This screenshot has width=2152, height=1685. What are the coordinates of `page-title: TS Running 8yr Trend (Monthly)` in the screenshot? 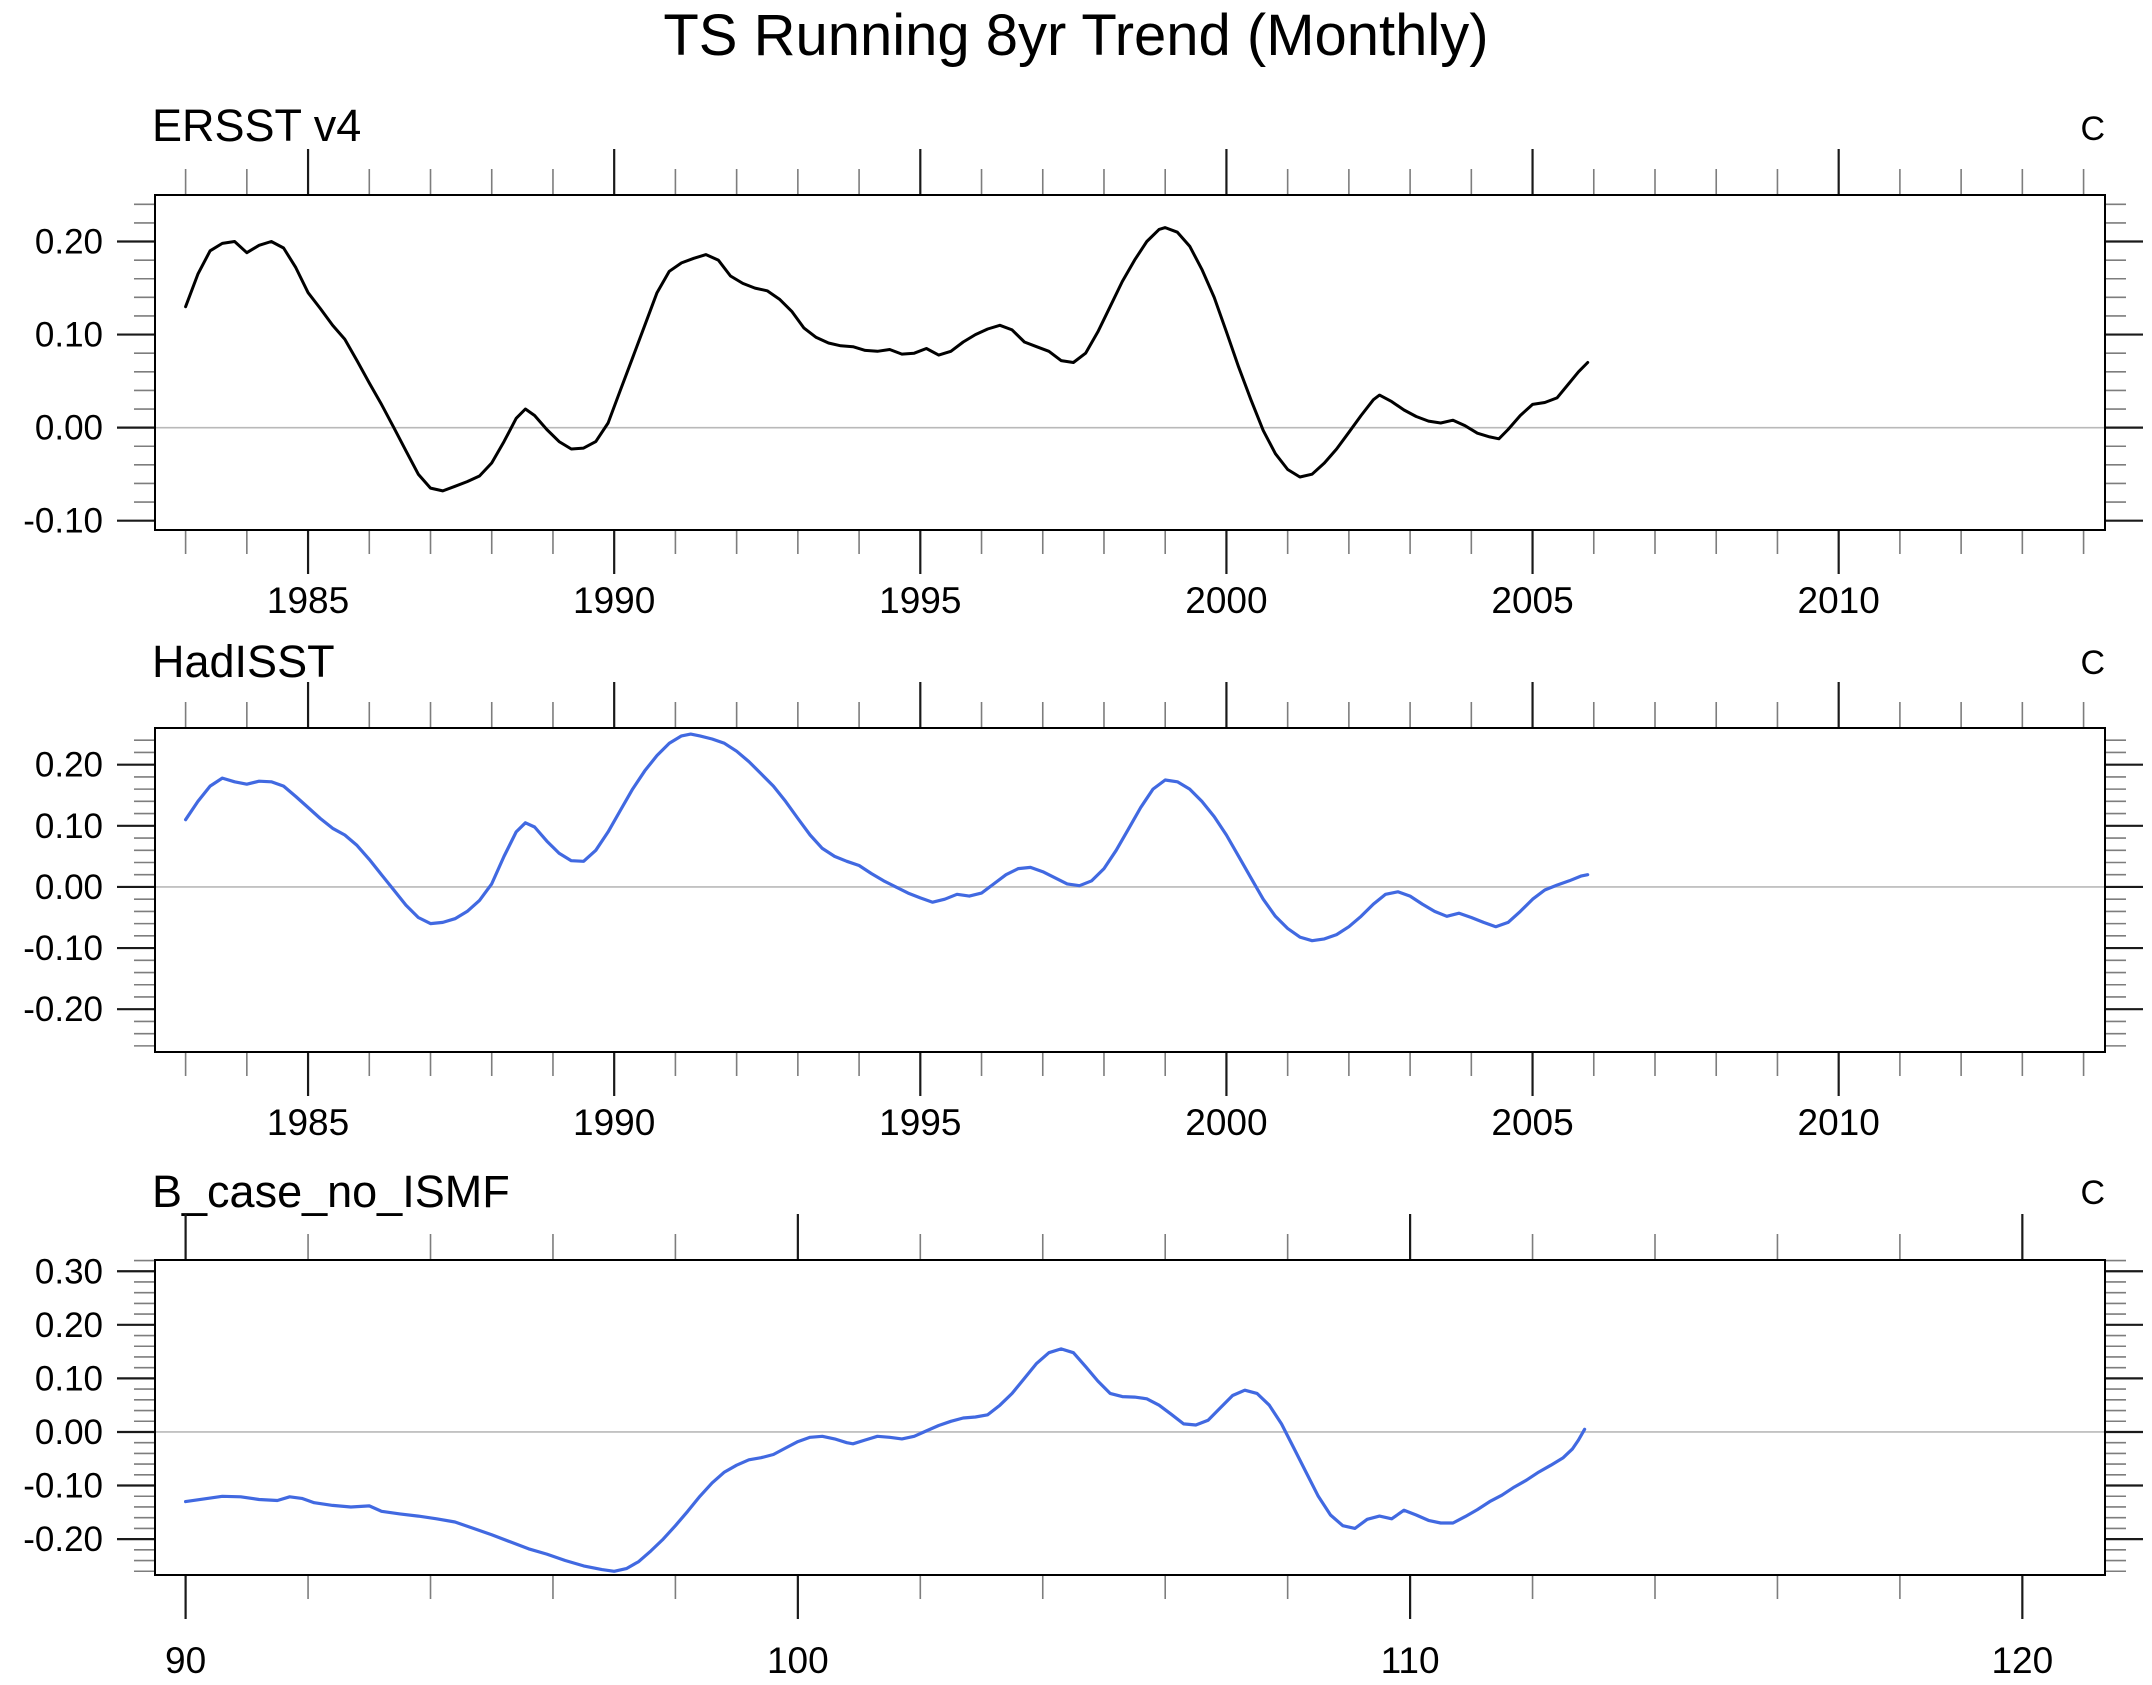 It's located at (1076, 35).